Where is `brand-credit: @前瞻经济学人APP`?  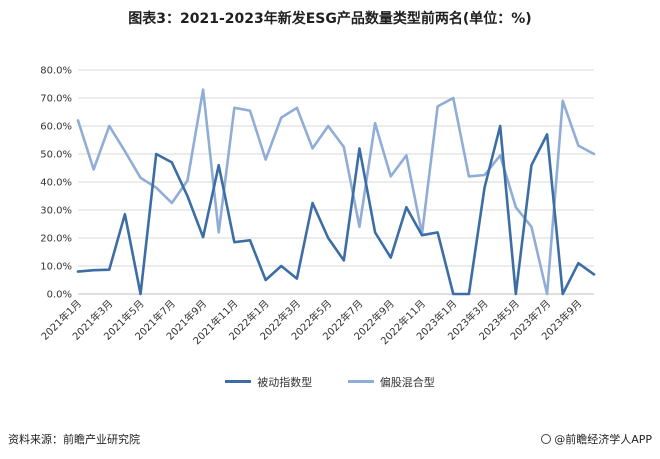 brand-credit: @前瞻经济学人APP is located at coordinates (596, 439).